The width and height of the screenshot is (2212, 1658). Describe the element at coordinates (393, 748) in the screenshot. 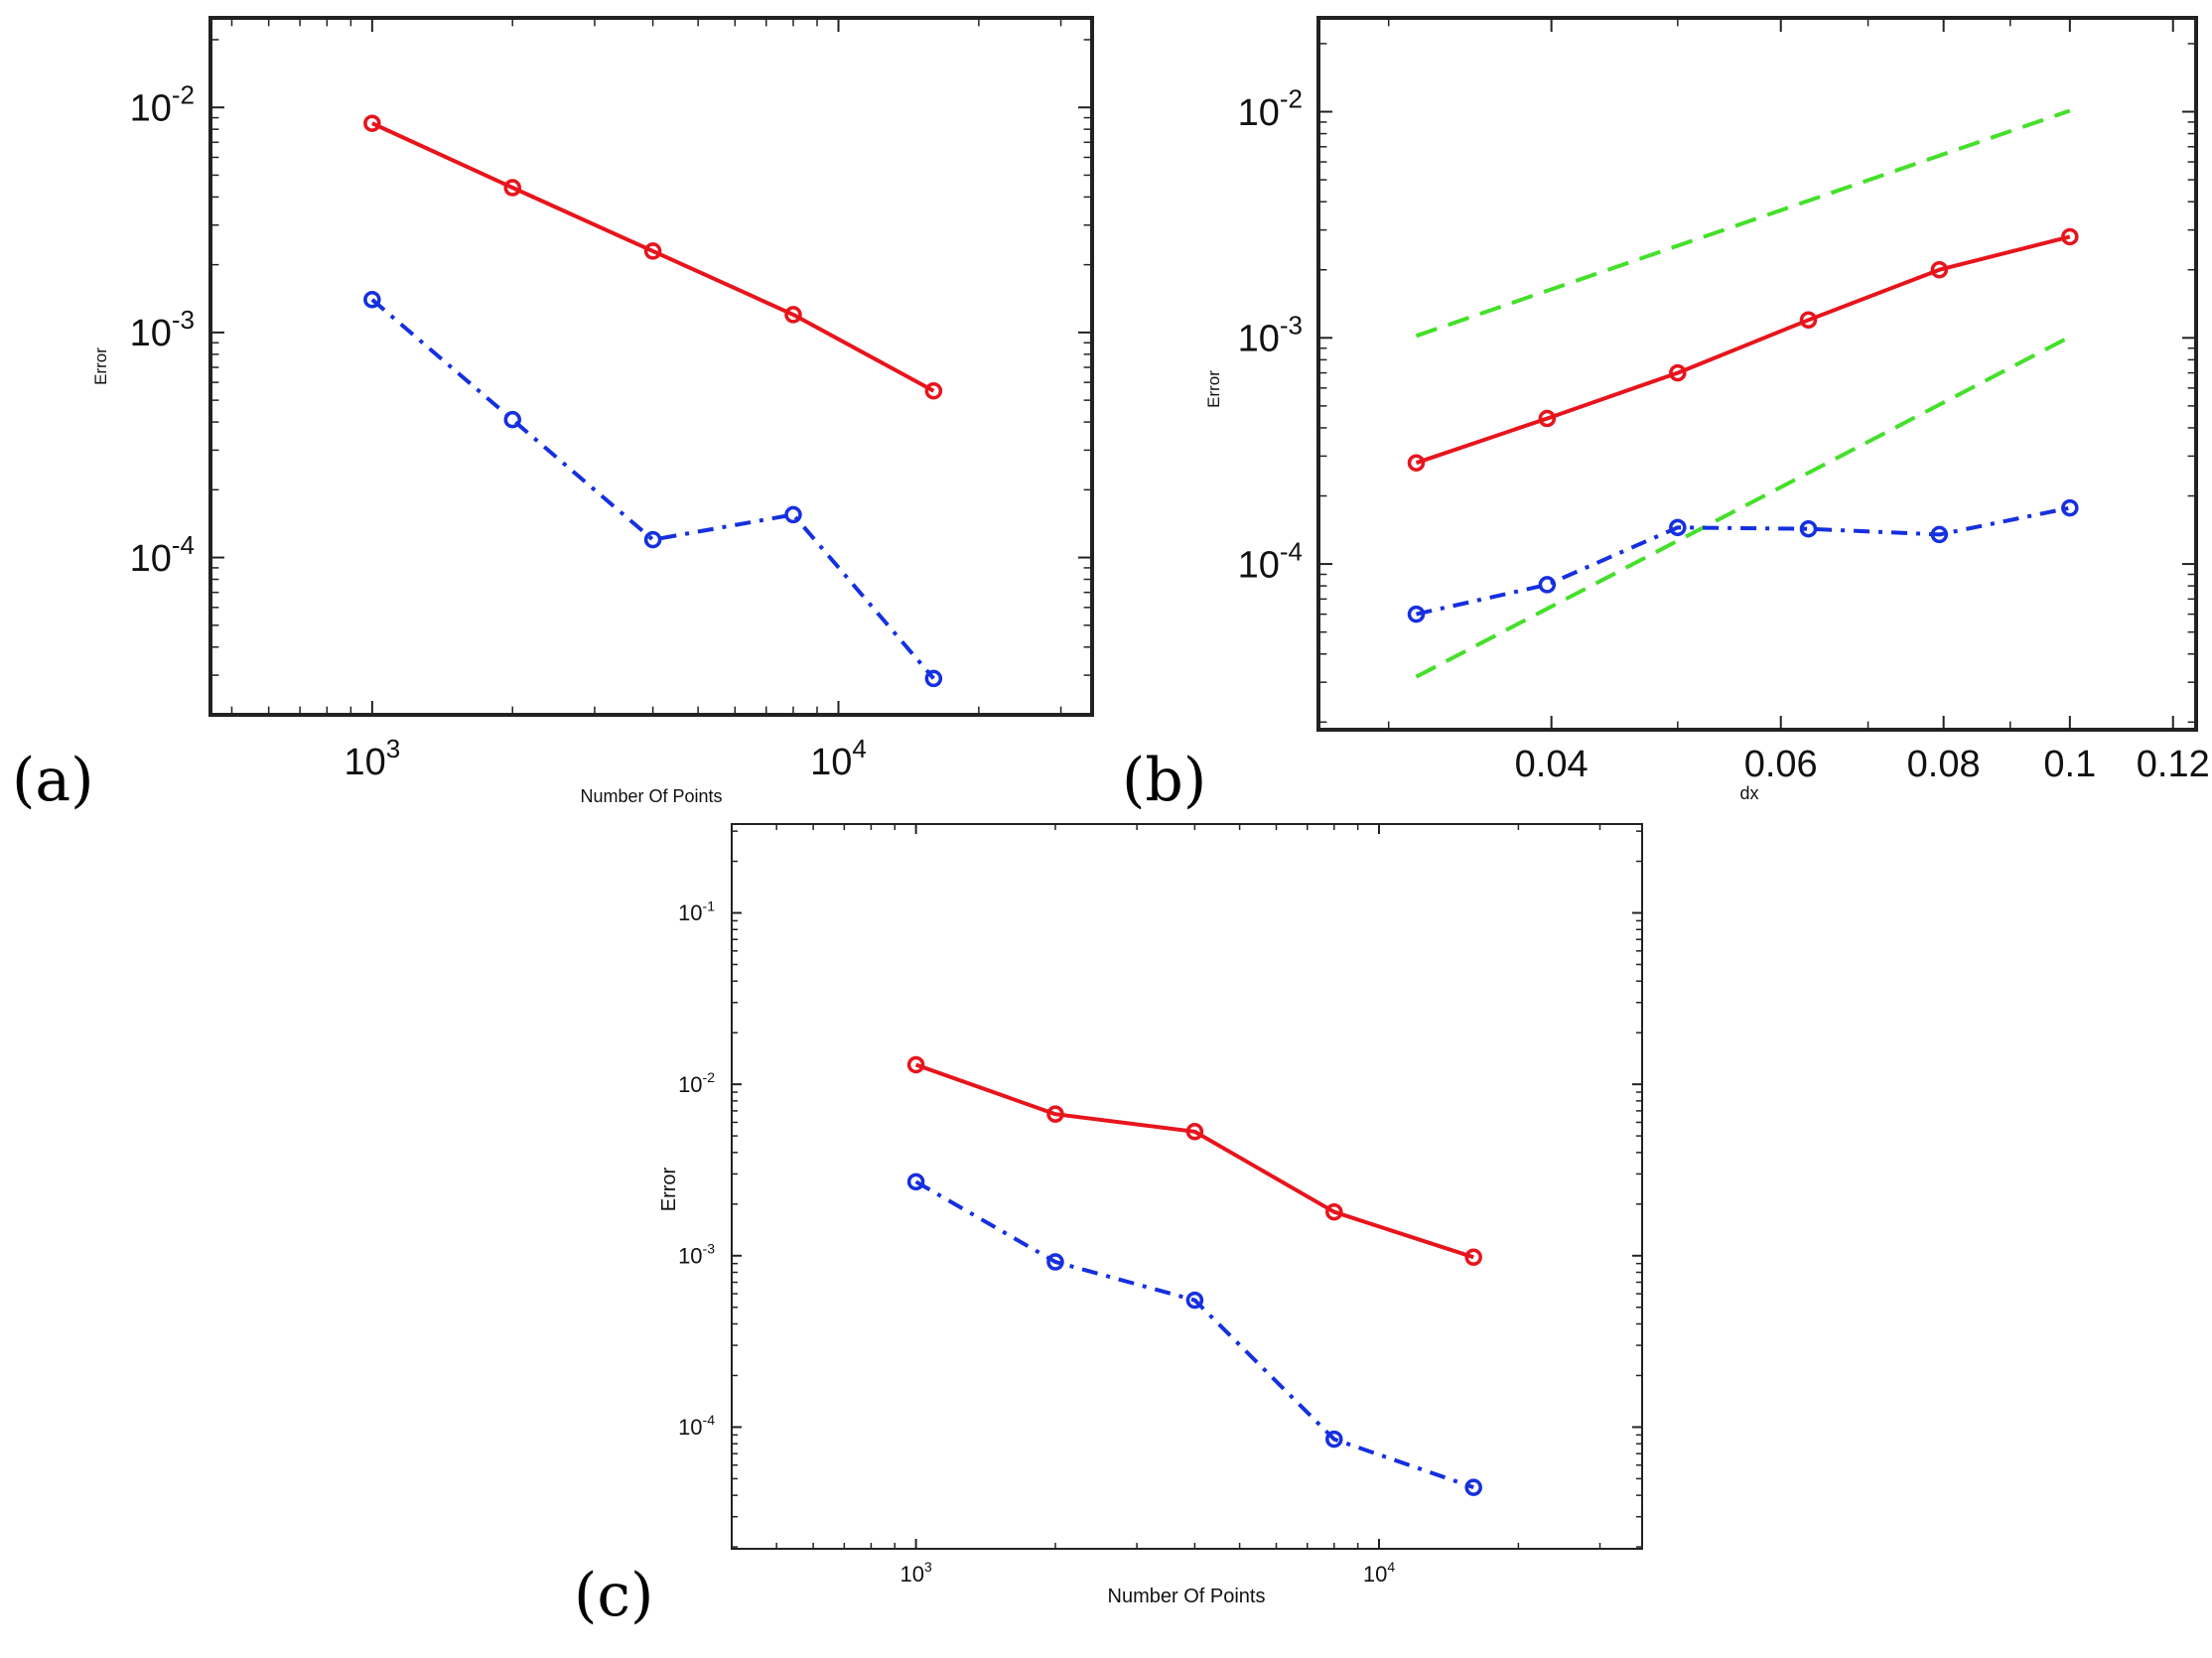

I see `x-tick-exponent: 3` at that location.